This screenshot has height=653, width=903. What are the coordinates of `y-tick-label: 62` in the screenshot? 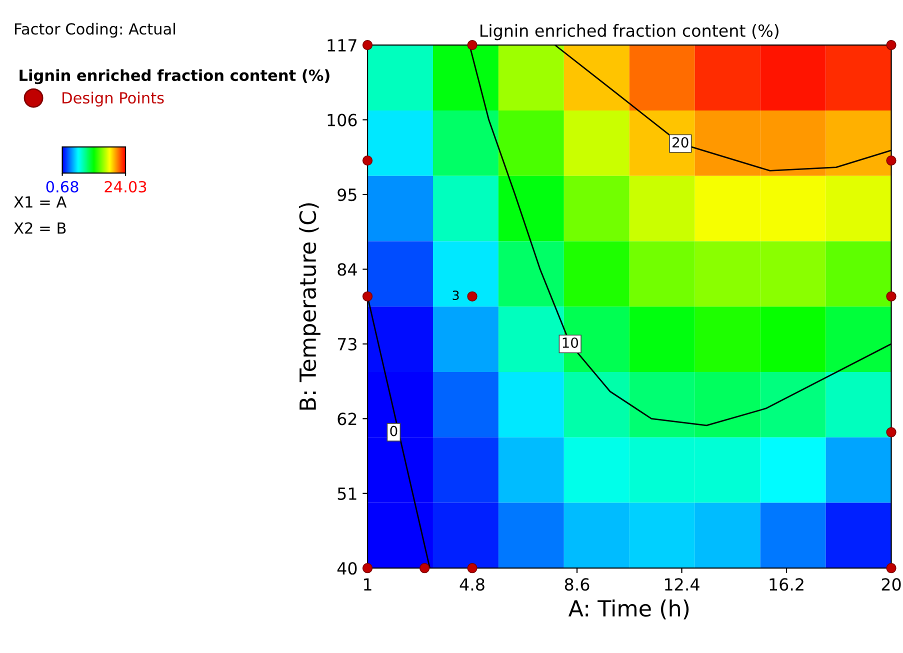 It's located at (347, 419).